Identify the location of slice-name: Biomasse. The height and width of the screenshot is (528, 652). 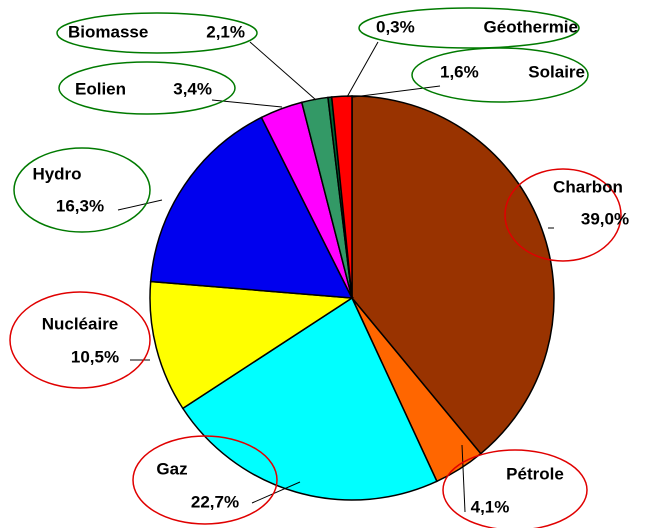
(108, 31).